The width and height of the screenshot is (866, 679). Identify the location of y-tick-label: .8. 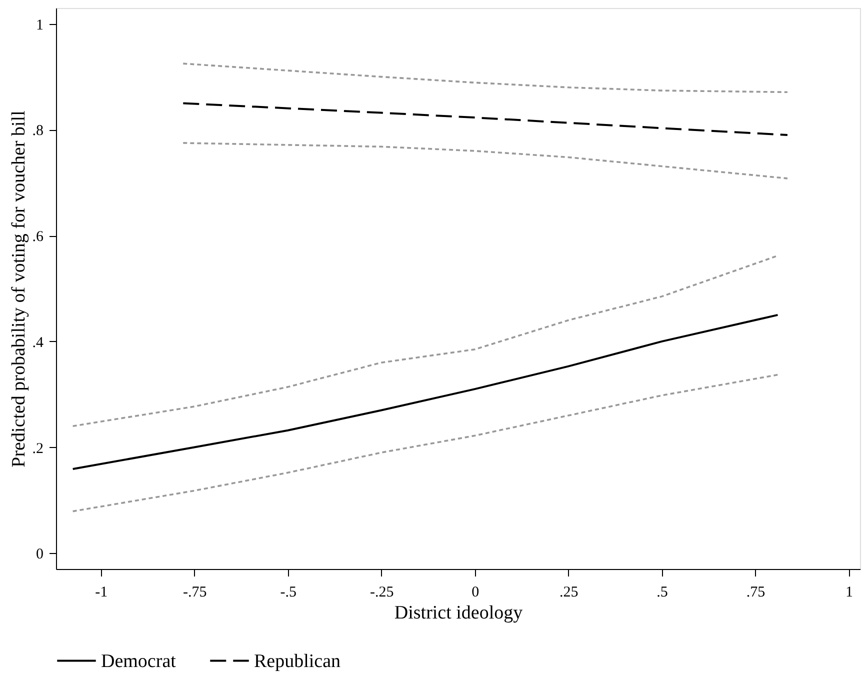
(38, 131).